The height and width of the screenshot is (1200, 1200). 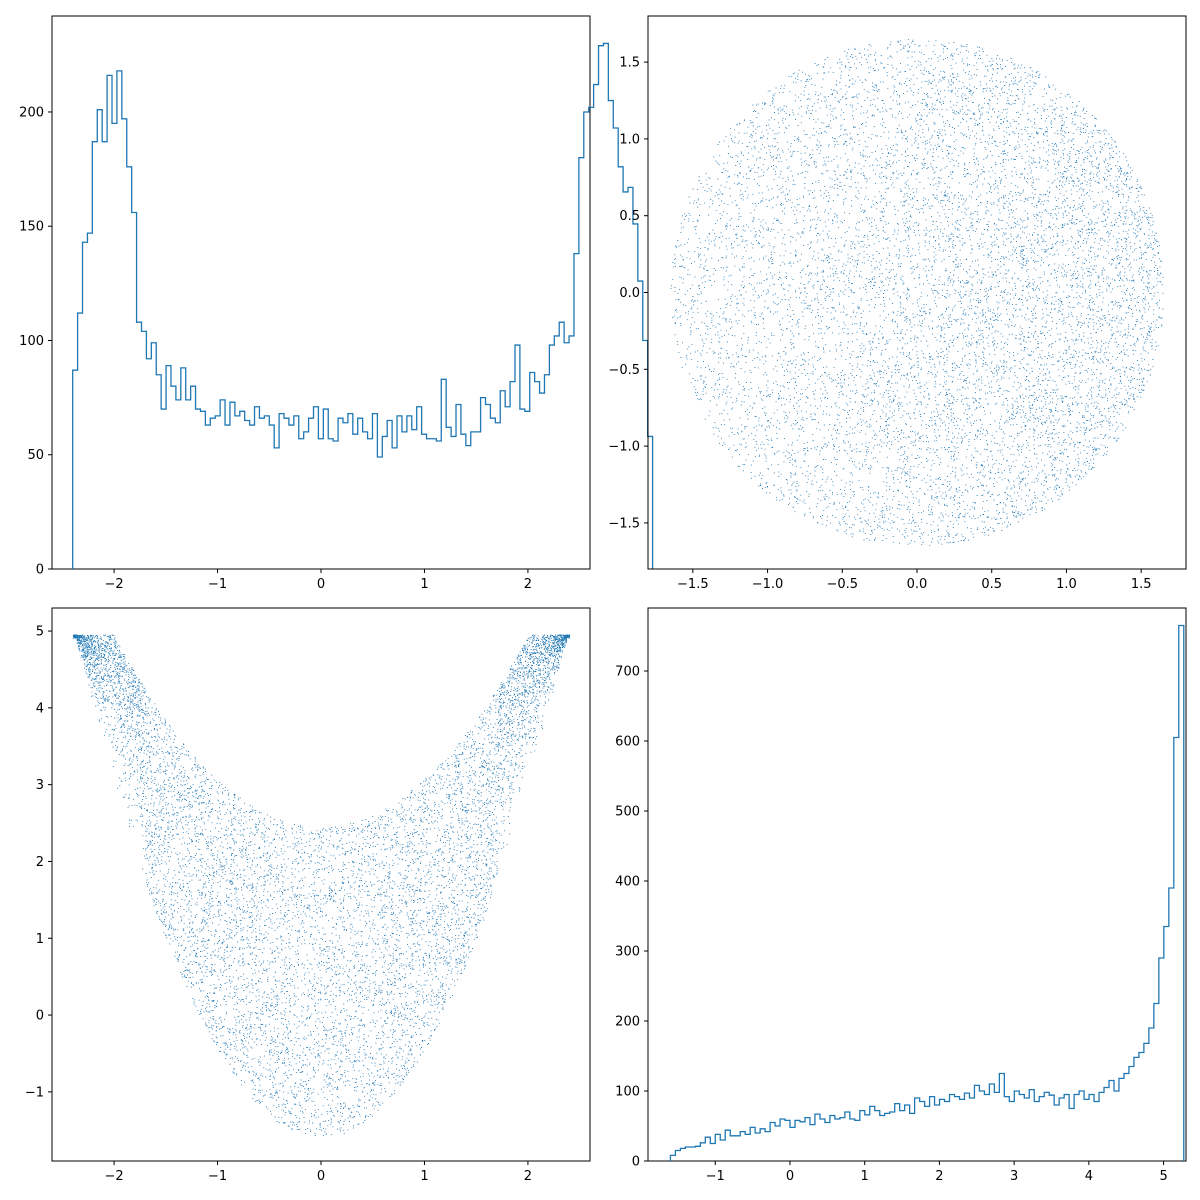 What do you see at coordinates (917, 584) in the screenshot?
I see `x-tick-label: 0.0` at bounding box center [917, 584].